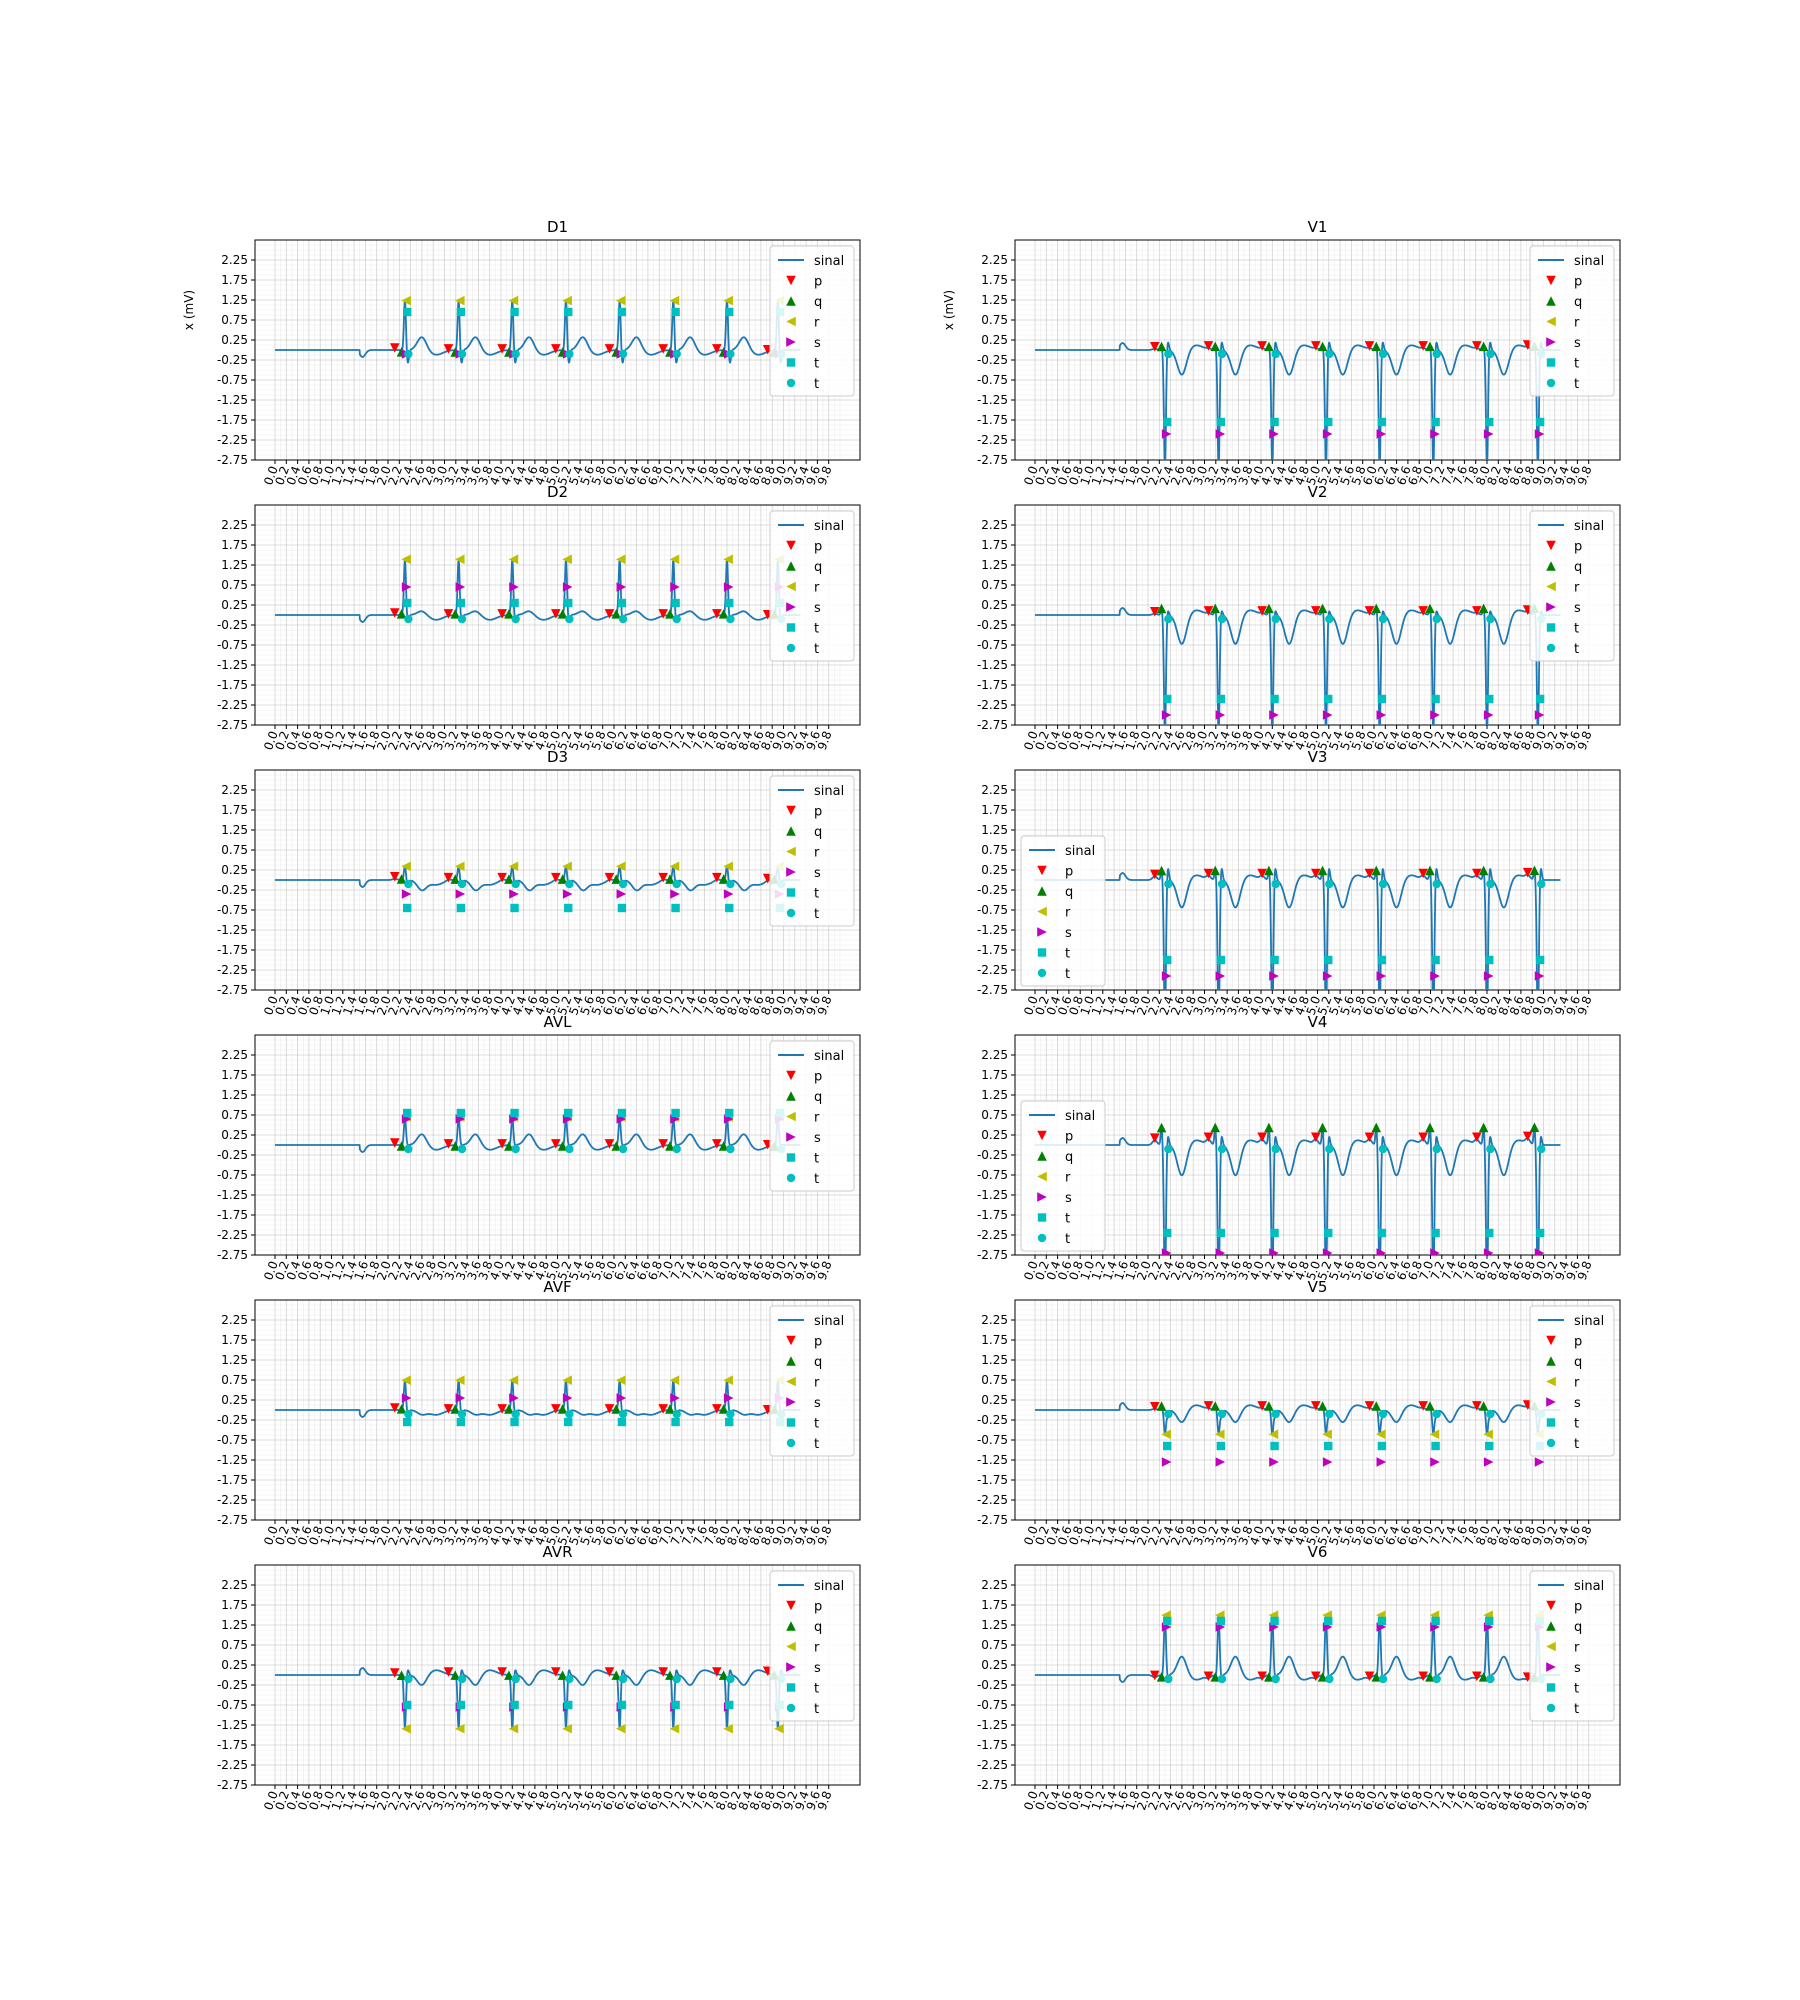  Describe the element at coordinates (234, 1320) in the screenshot. I see `y-tick-label: 2.25` at that location.